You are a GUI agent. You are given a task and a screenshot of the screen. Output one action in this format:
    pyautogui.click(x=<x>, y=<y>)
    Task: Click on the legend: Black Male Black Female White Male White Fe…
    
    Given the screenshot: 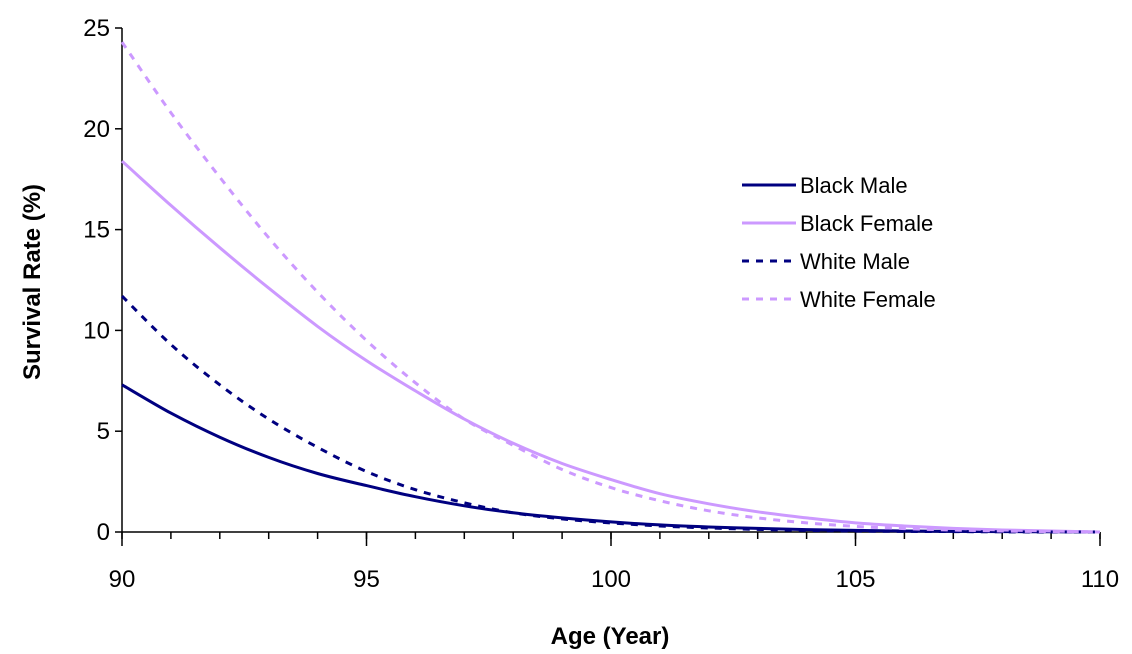 What is the action you would take?
    pyautogui.click(x=839, y=242)
    